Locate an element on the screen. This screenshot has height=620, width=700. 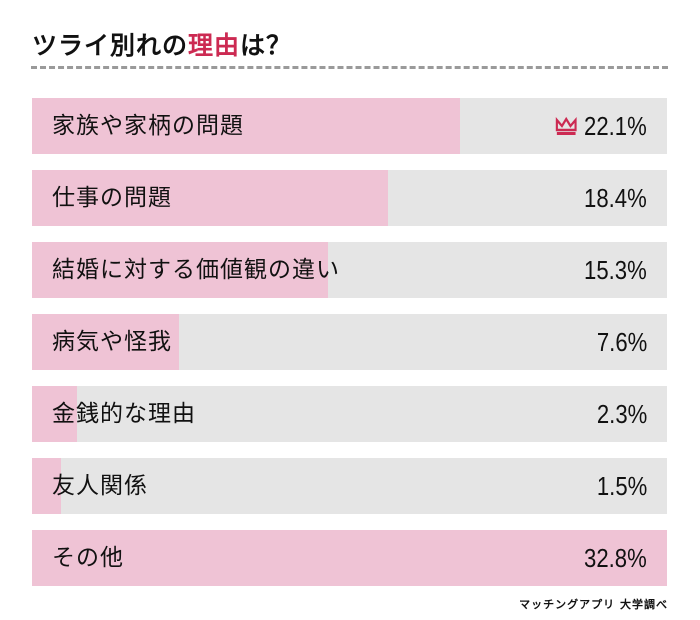
source-note: マッチングアプリ 大学調べ is located at coordinates (593, 604).